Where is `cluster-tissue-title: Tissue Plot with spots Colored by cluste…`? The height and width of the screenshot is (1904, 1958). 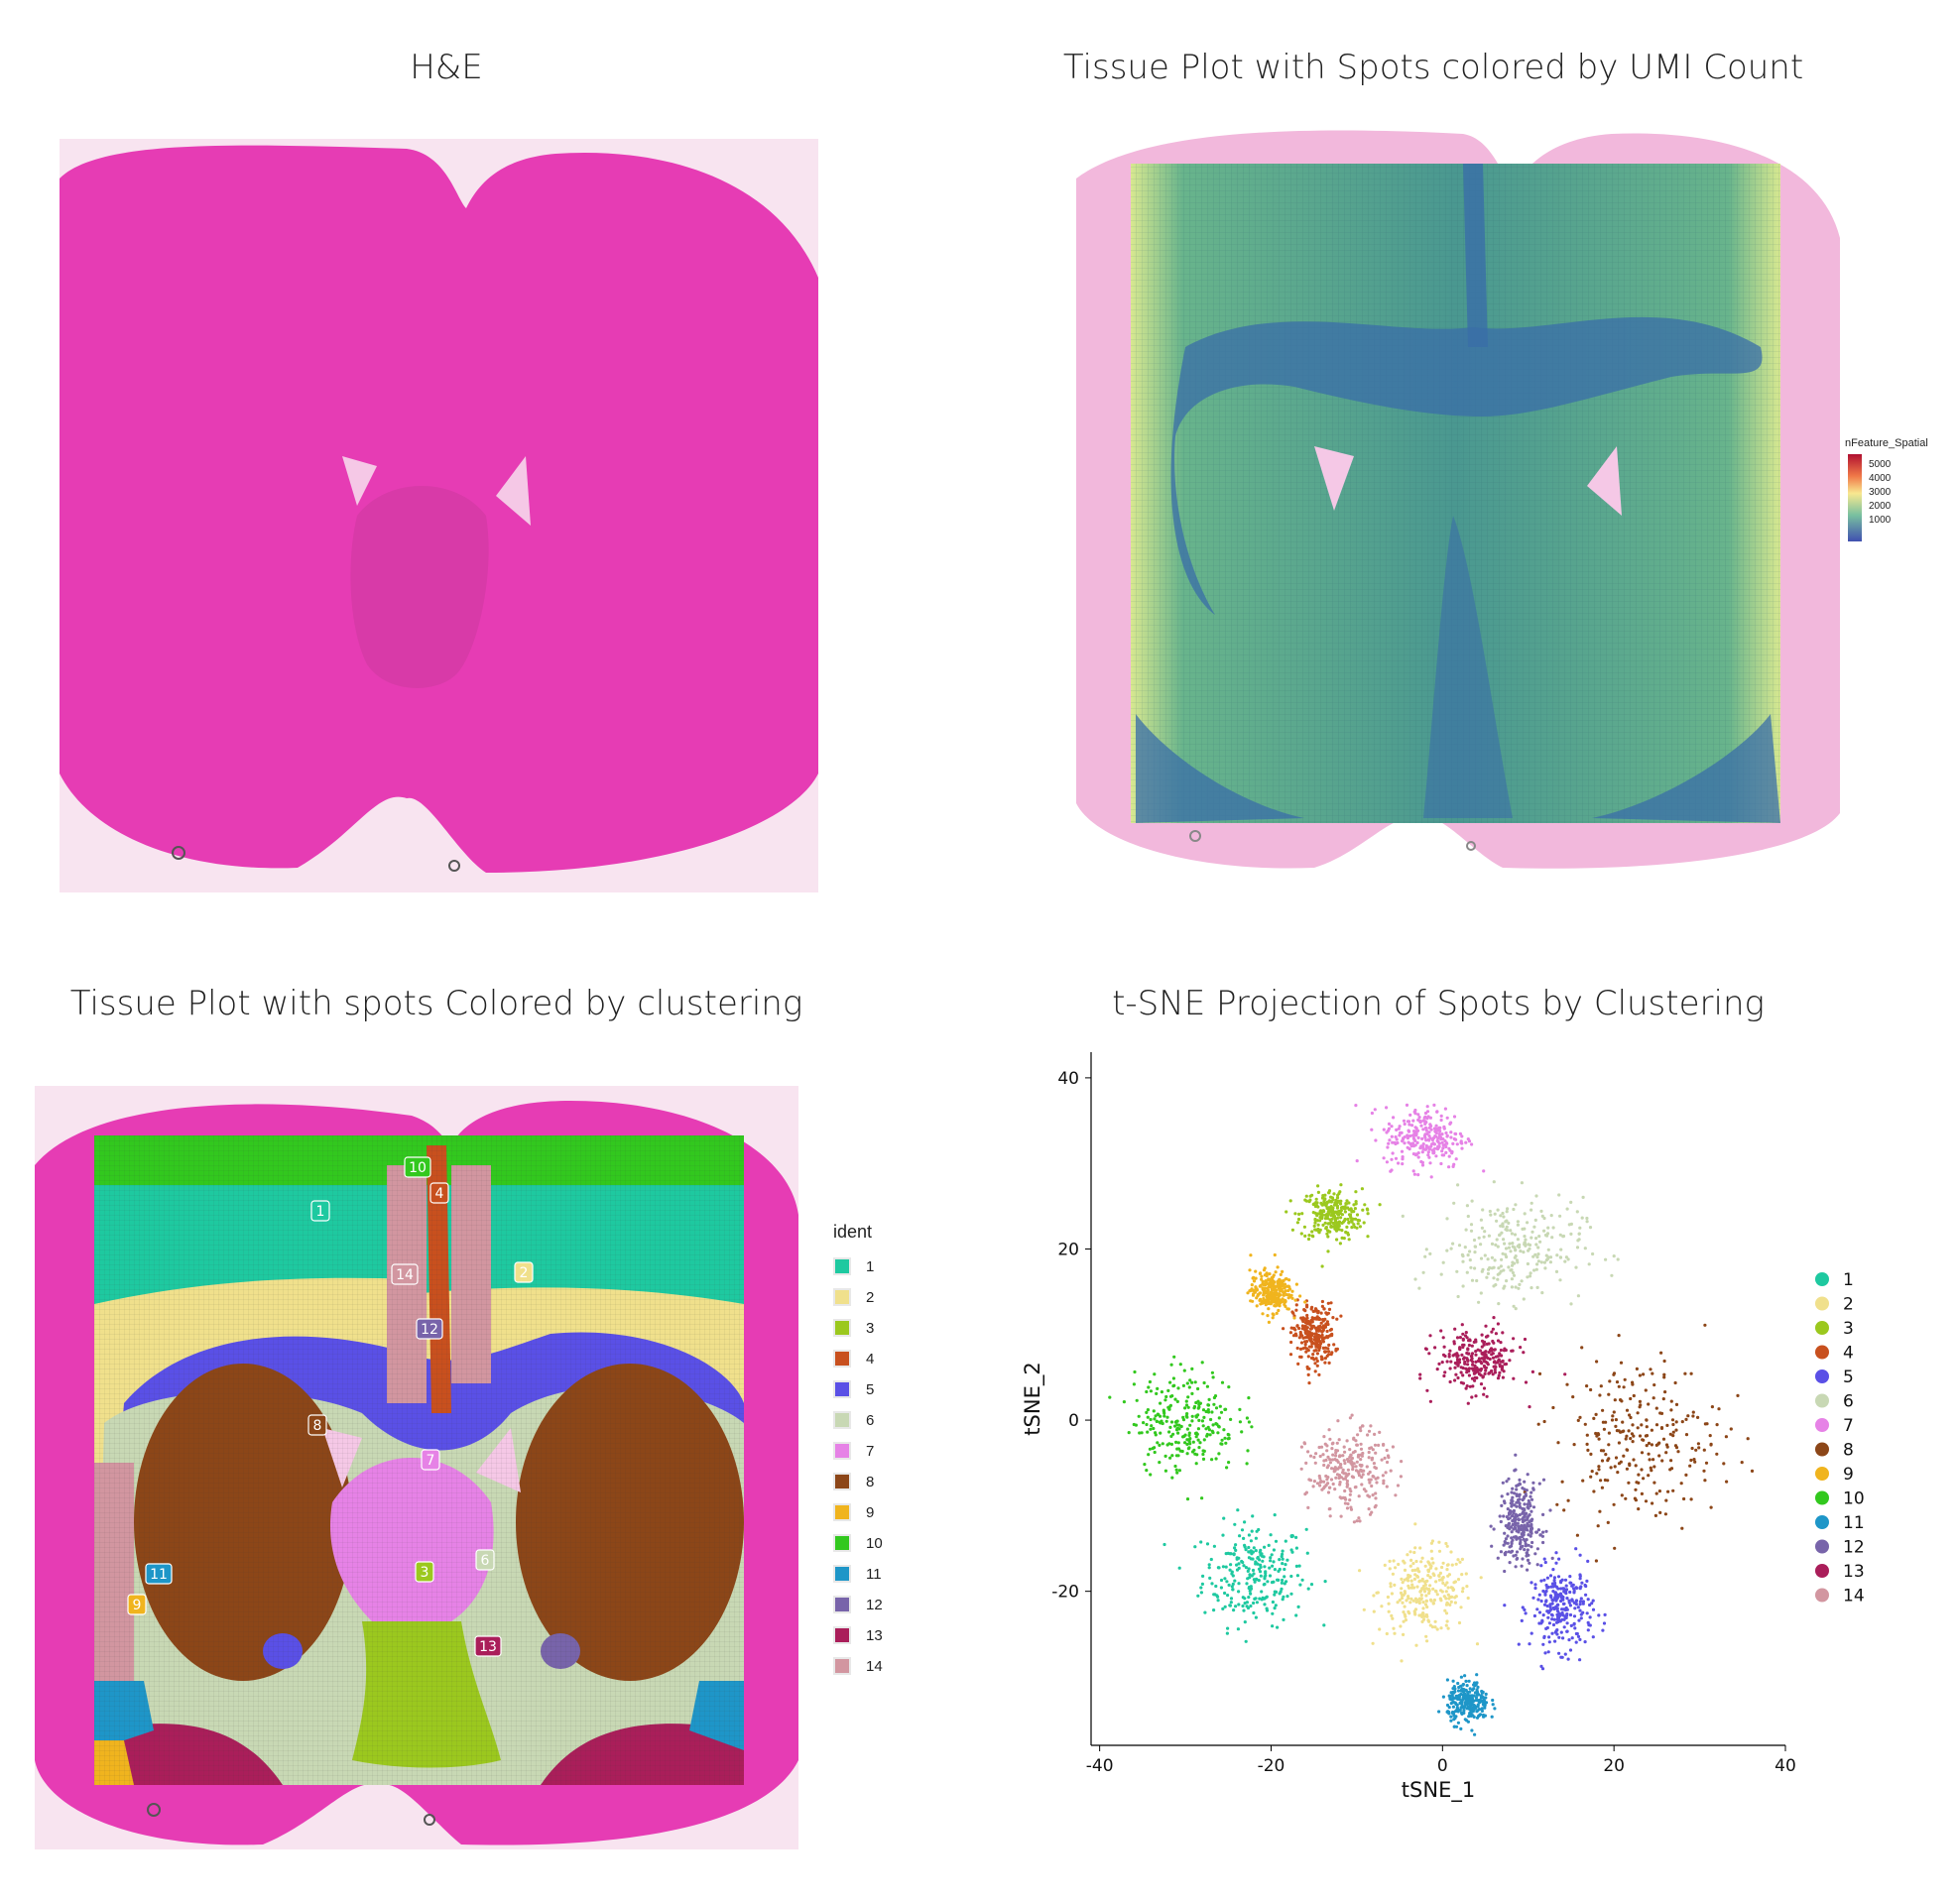 cluster-tissue-title: Tissue Plot with spots Colored by cluste… is located at coordinates (436, 1003).